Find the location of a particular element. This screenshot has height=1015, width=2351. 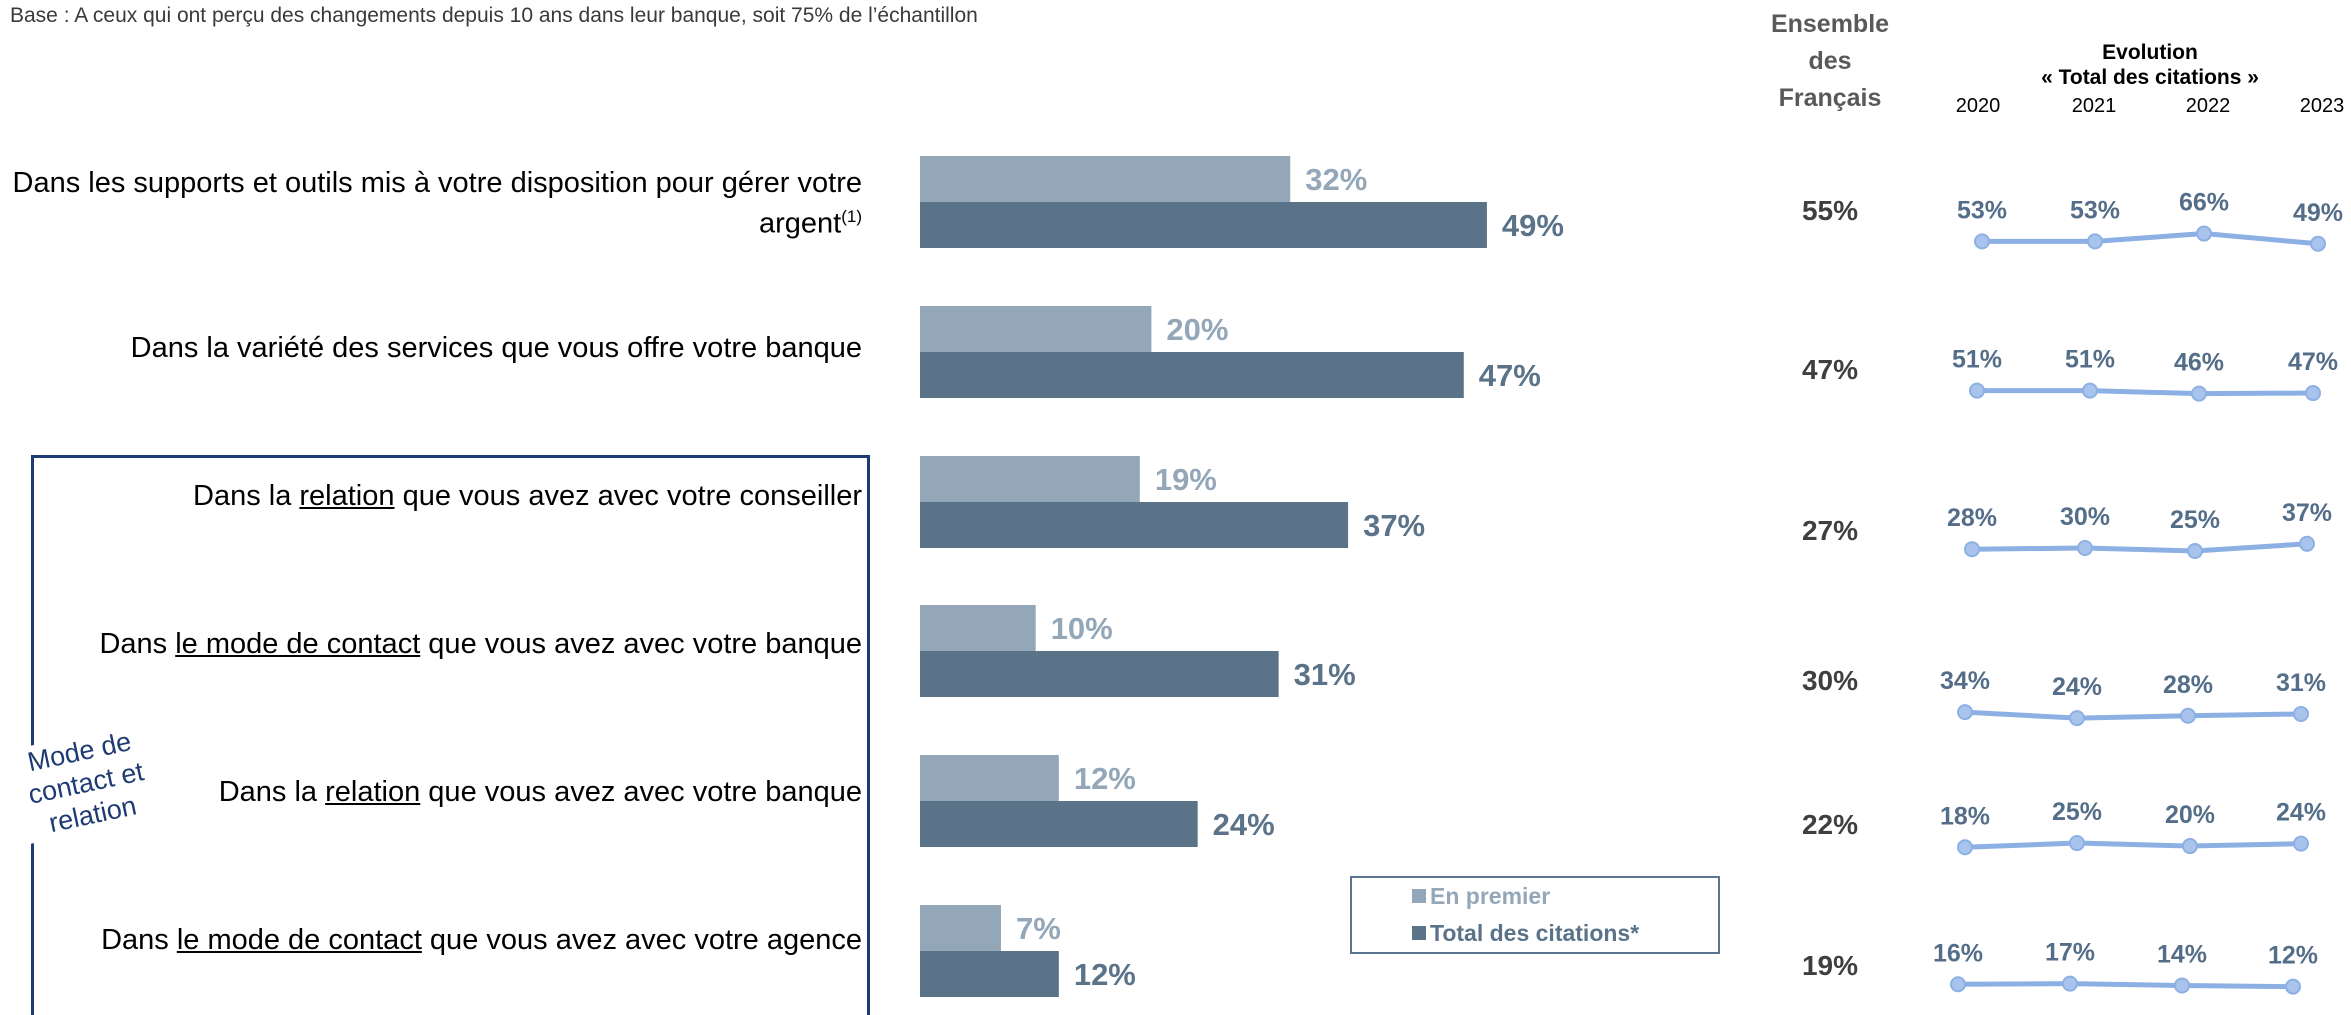

evolution-point-label: 66% is located at coordinates (2204, 203).